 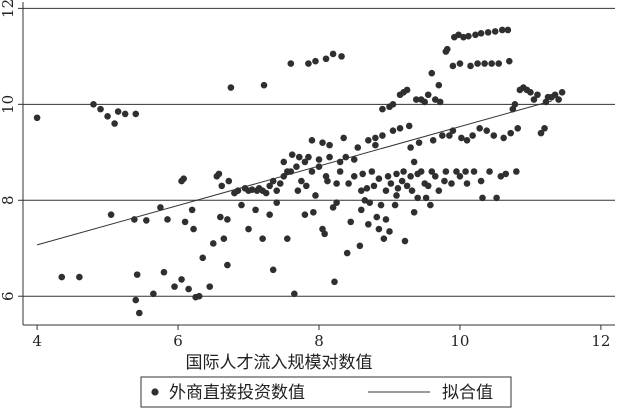 What do you see at coordinates (155, 392) in the screenshot?
I see `legend-marker-dot` at bounding box center [155, 392].